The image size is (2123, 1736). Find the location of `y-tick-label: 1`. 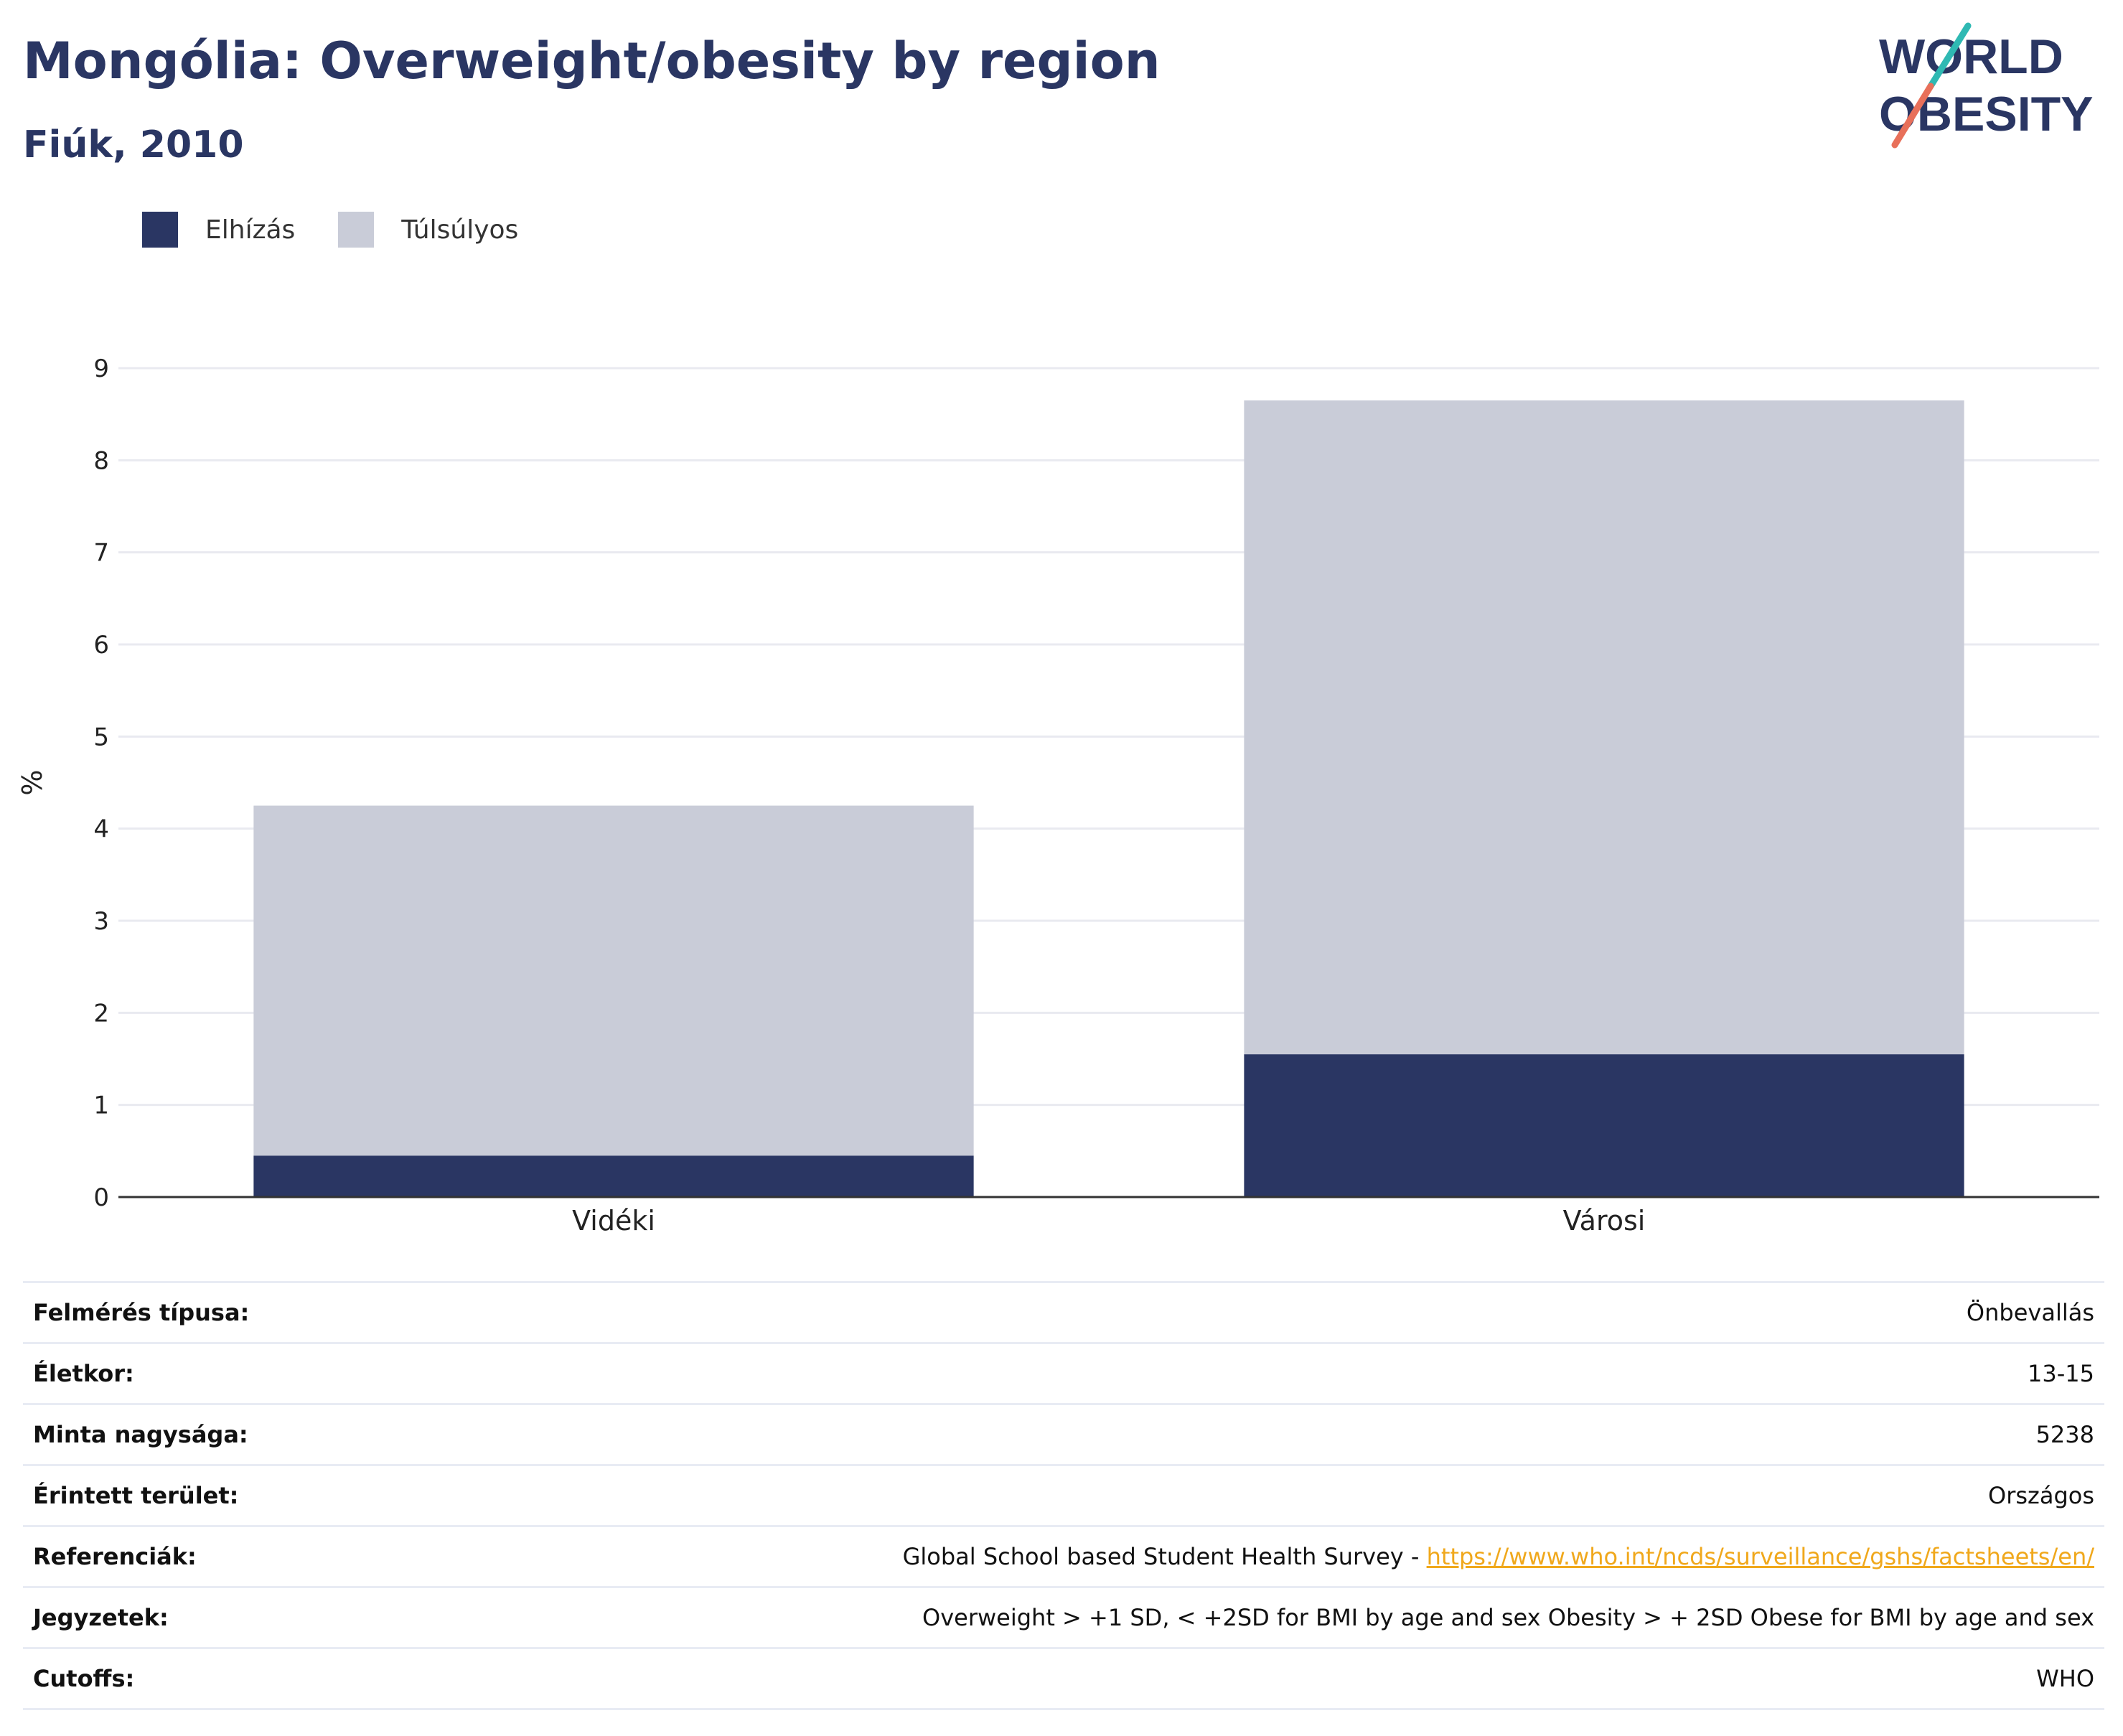

y-tick-label: 1 is located at coordinates (101, 1106).